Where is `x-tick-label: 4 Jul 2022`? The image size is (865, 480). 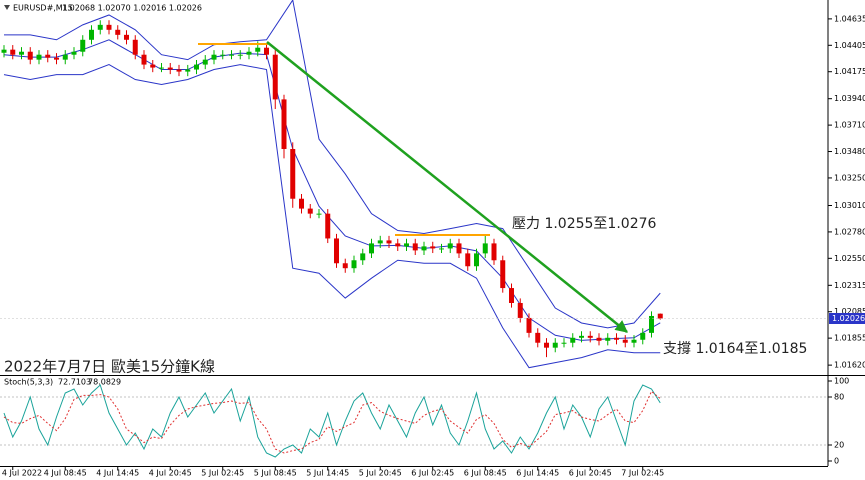 x-tick-label: 4 Jul 2022 is located at coordinates (22, 473).